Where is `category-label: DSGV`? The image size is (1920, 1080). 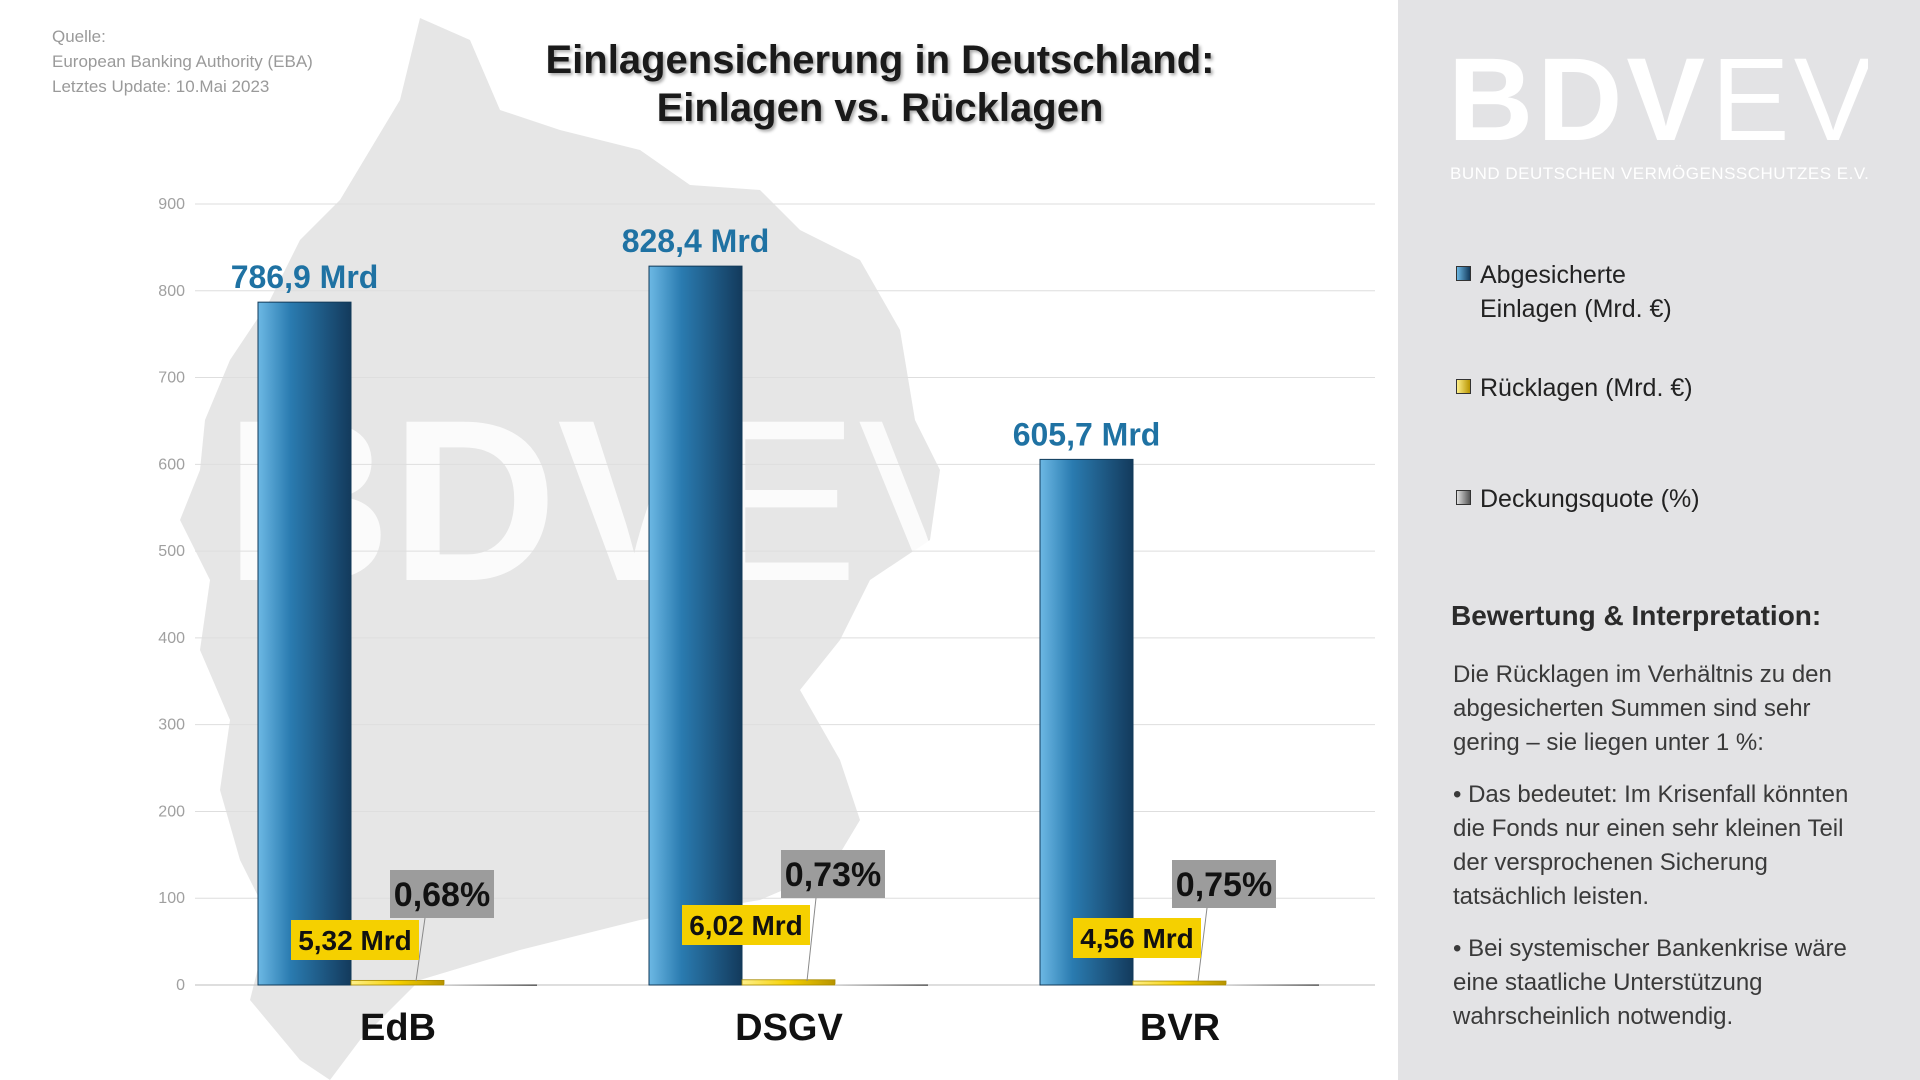 category-label: DSGV is located at coordinates (789, 1028).